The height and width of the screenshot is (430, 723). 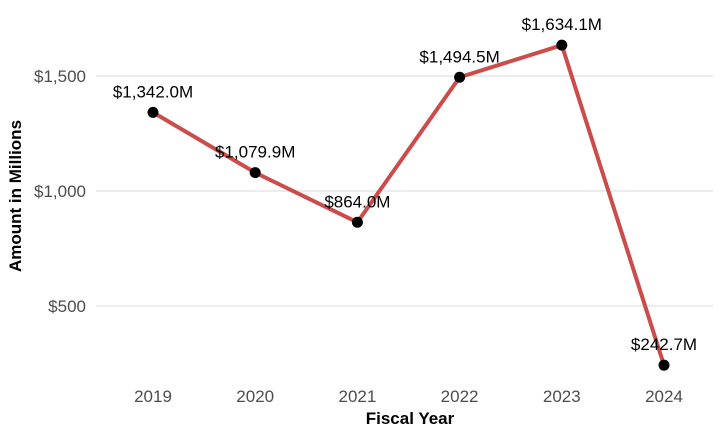 I want to click on x-tick-label-2020: 2020, so click(x=255, y=396).